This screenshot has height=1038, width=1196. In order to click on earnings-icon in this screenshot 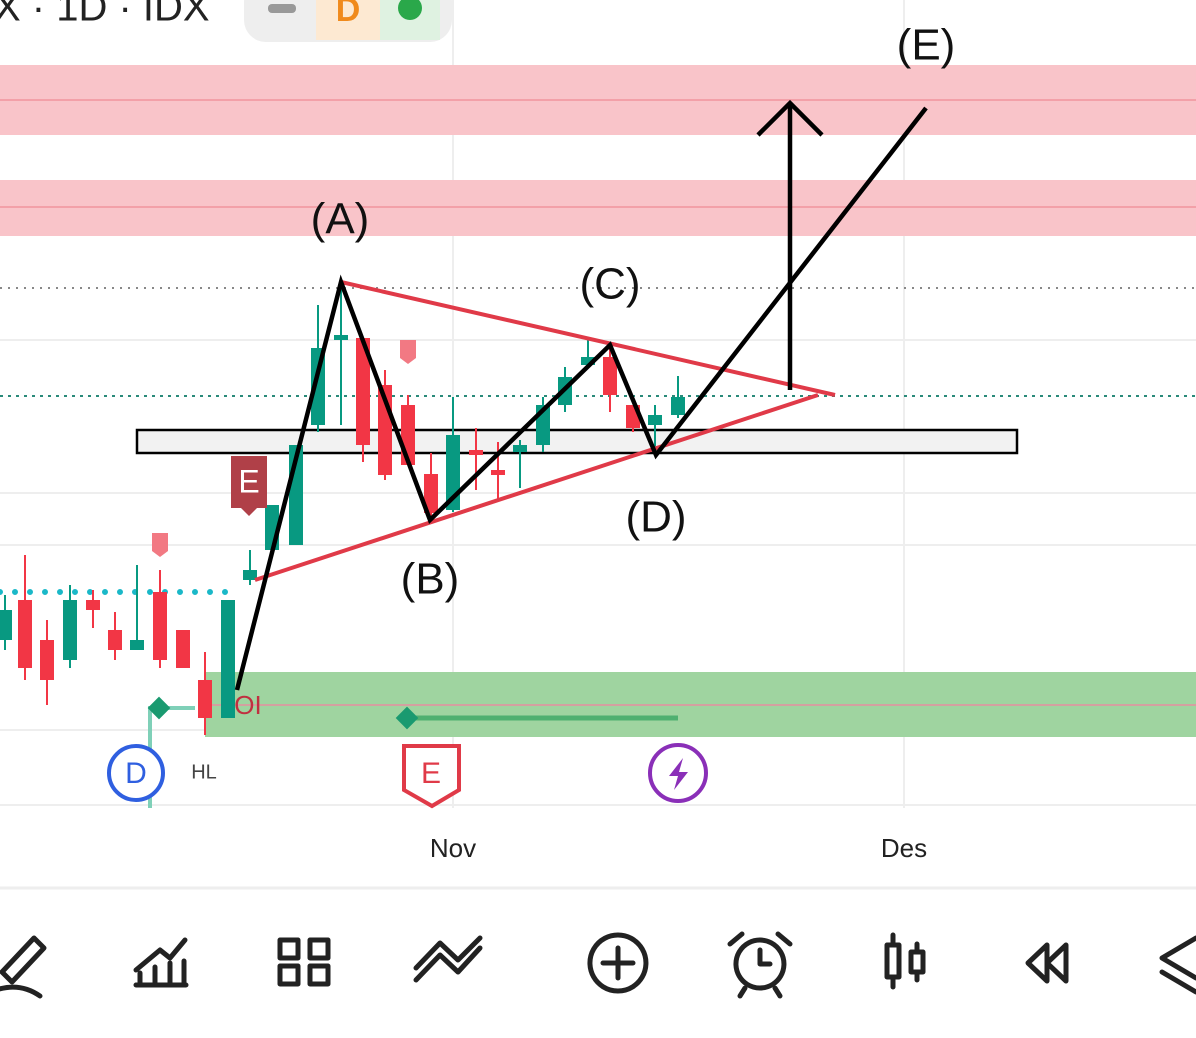, I will do `click(431, 776)`.